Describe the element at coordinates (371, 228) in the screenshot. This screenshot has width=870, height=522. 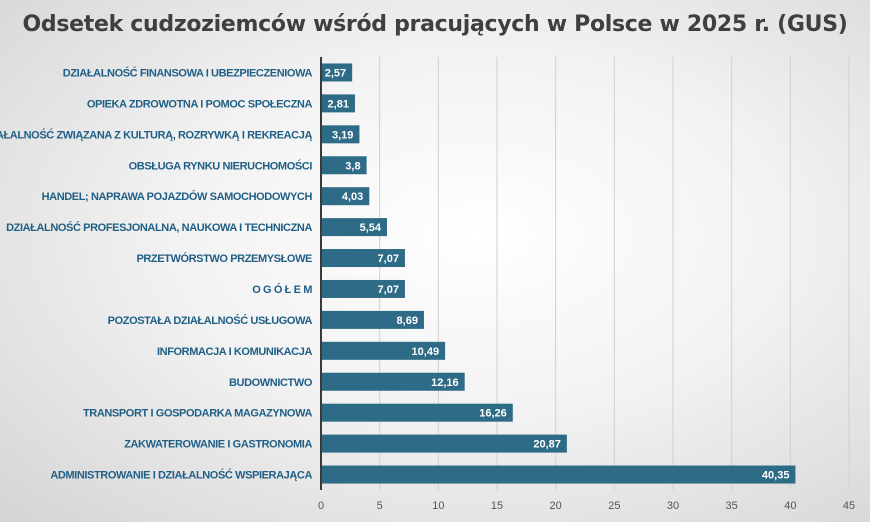
I see `data-label: 5,54` at that location.